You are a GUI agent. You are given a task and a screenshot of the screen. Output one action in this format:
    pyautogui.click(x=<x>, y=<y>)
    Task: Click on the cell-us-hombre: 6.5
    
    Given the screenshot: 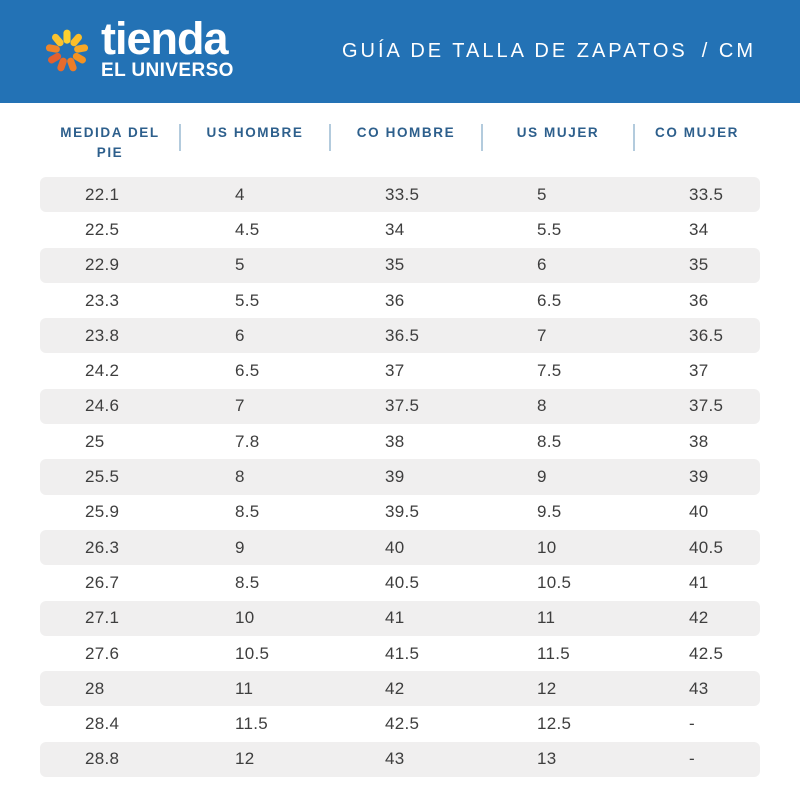 What is the action you would take?
    pyautogui.click(x=247, y=371)
    